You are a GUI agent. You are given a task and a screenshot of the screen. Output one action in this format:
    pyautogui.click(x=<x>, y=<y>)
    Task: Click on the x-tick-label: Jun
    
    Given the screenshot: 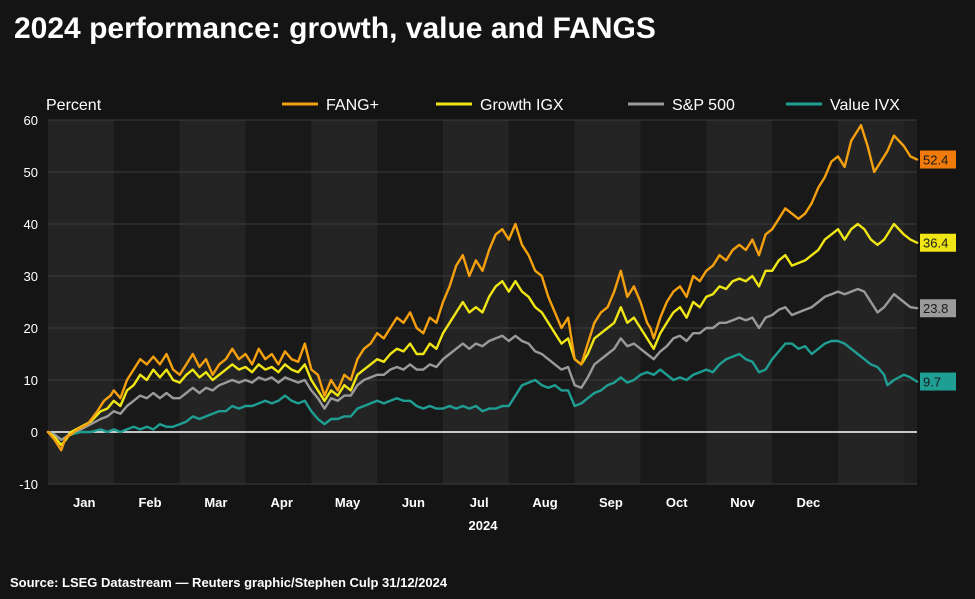 What is the action you would take?
    pyautogui.click(x=413, y=502)
    